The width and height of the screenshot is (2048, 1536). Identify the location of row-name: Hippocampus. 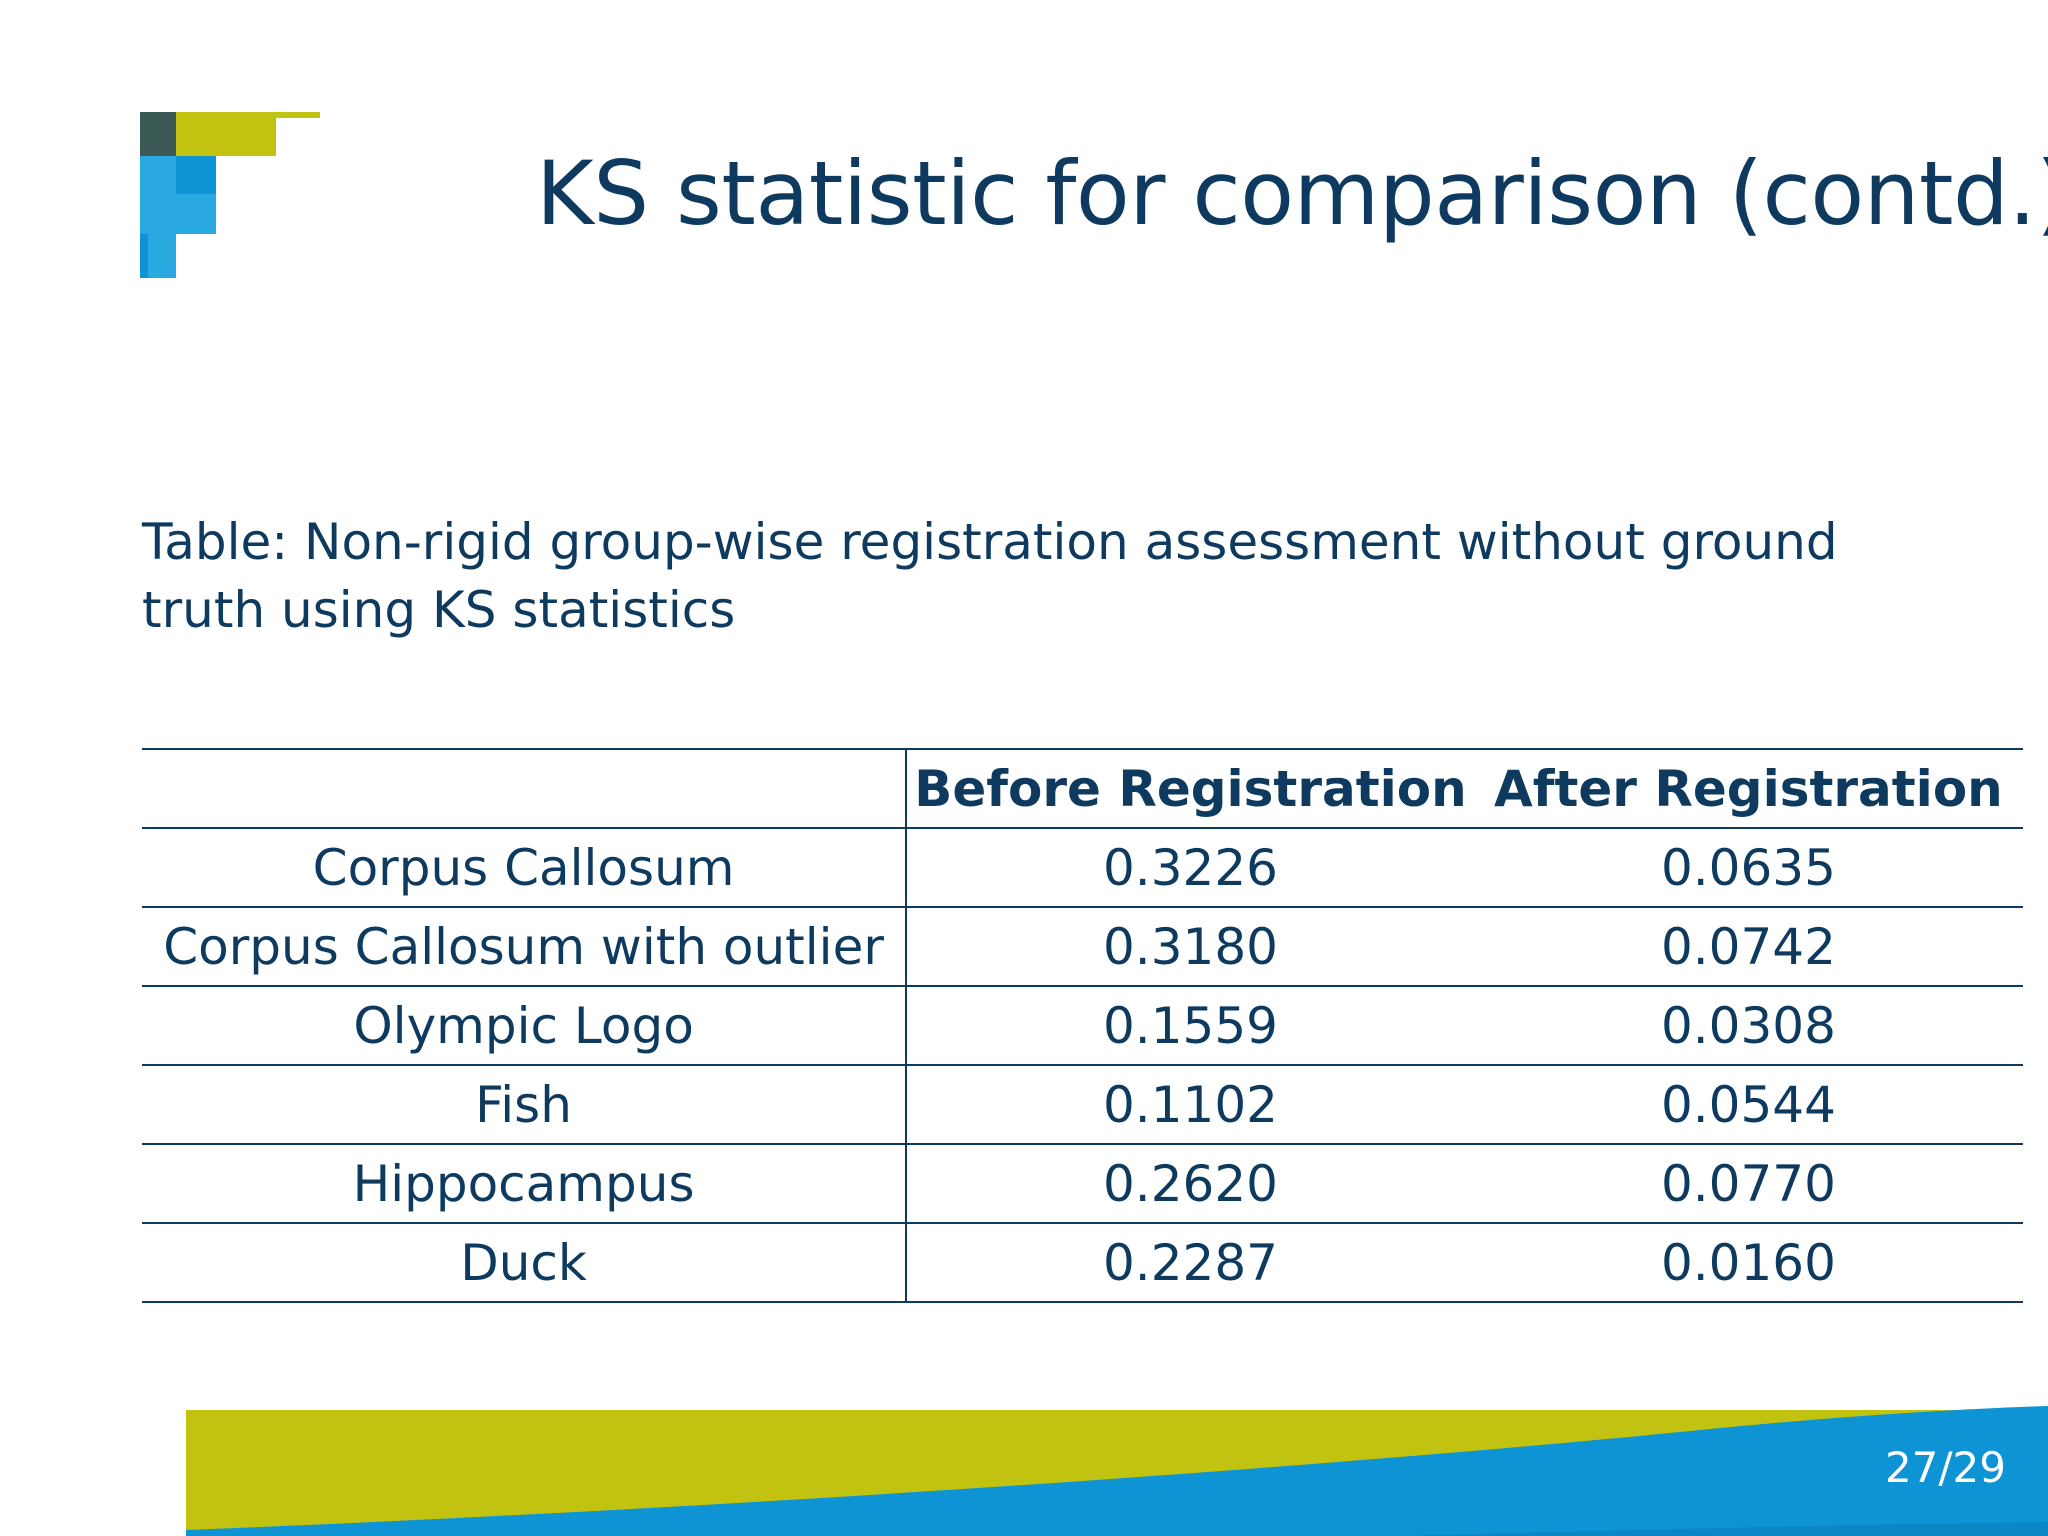
(525, 1184).